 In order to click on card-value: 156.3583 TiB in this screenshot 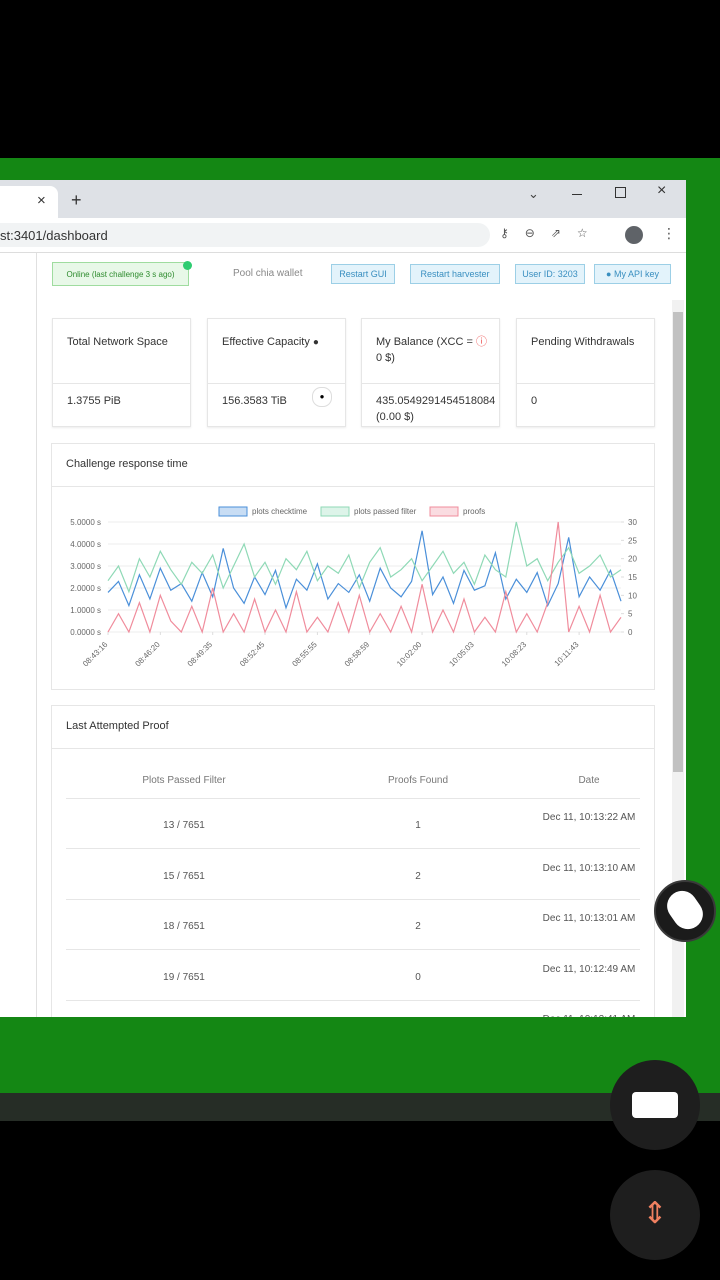, I will do `click(254, 401)`.